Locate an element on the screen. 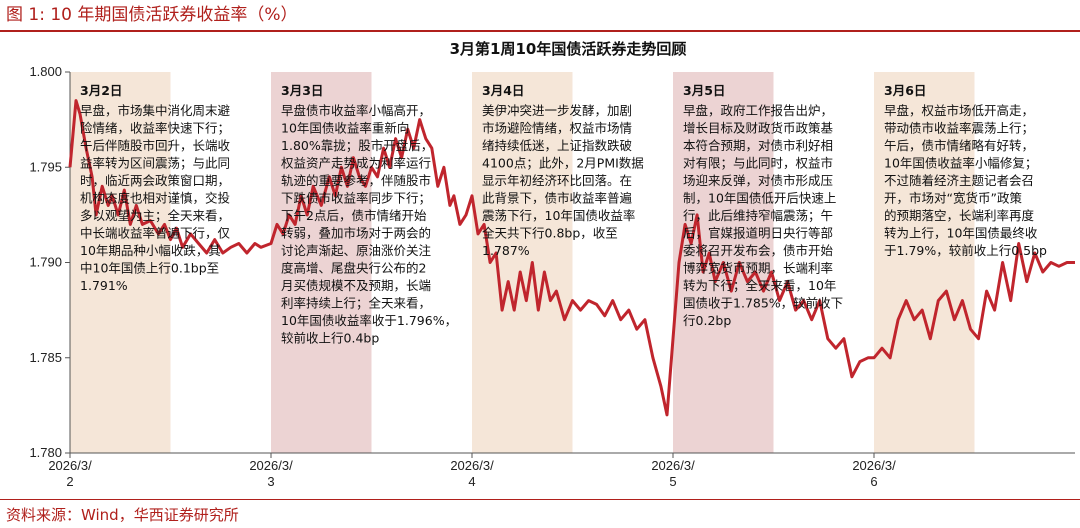 This screenshot has height=528, width=1080. x-tick-label: 2 is located at coordinates (69, 481).